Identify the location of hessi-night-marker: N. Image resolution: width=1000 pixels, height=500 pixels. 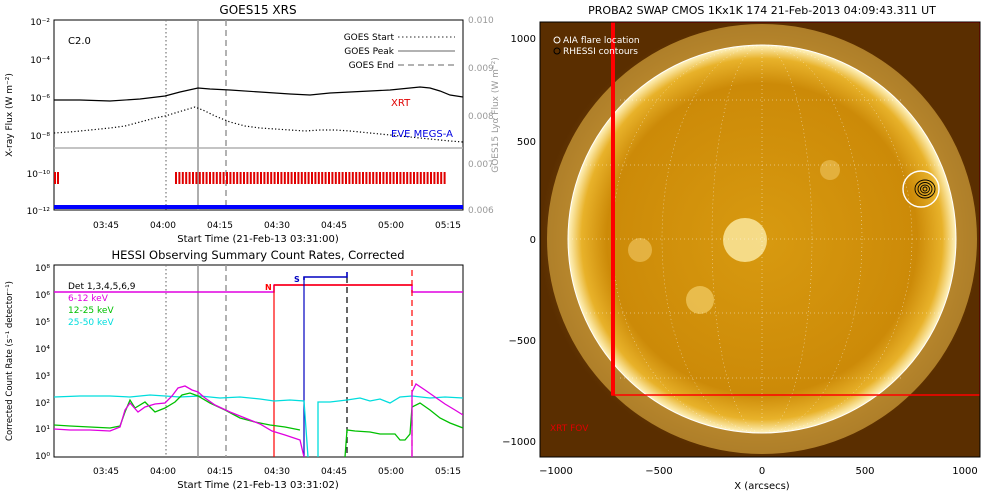
(268, 287).